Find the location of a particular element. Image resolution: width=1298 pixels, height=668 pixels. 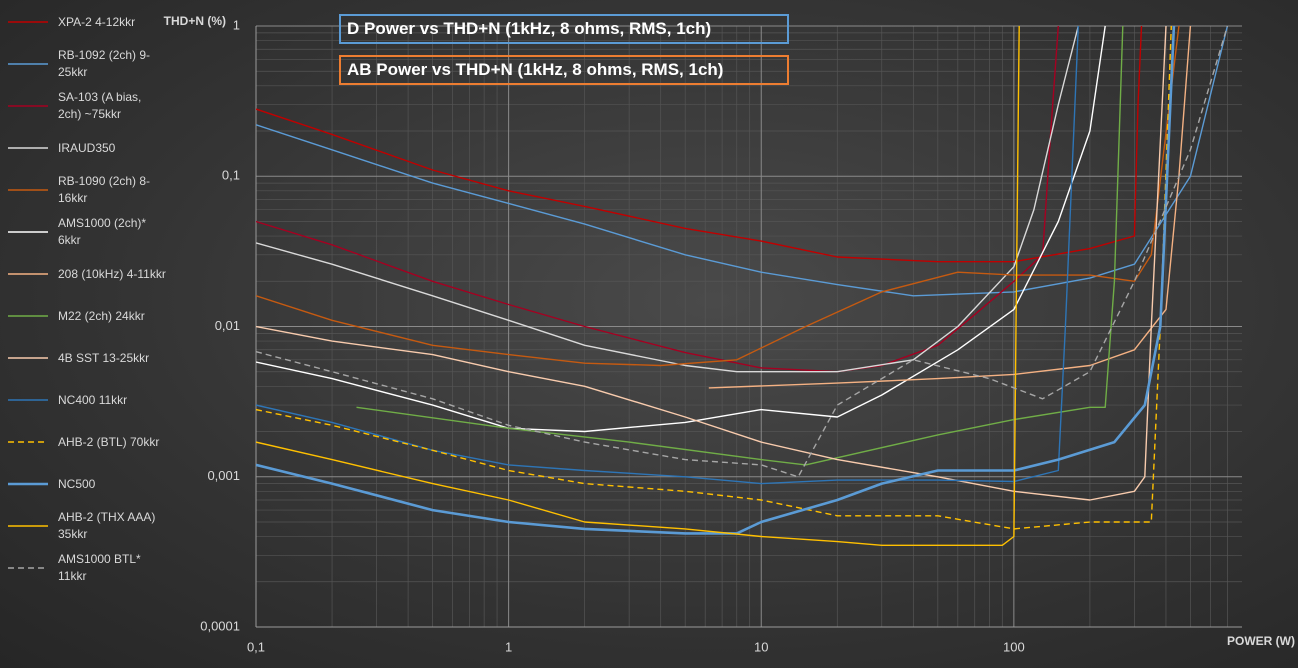

legend-entry: M22 (2ch) 24kkr is located at coordinates (87, 316).